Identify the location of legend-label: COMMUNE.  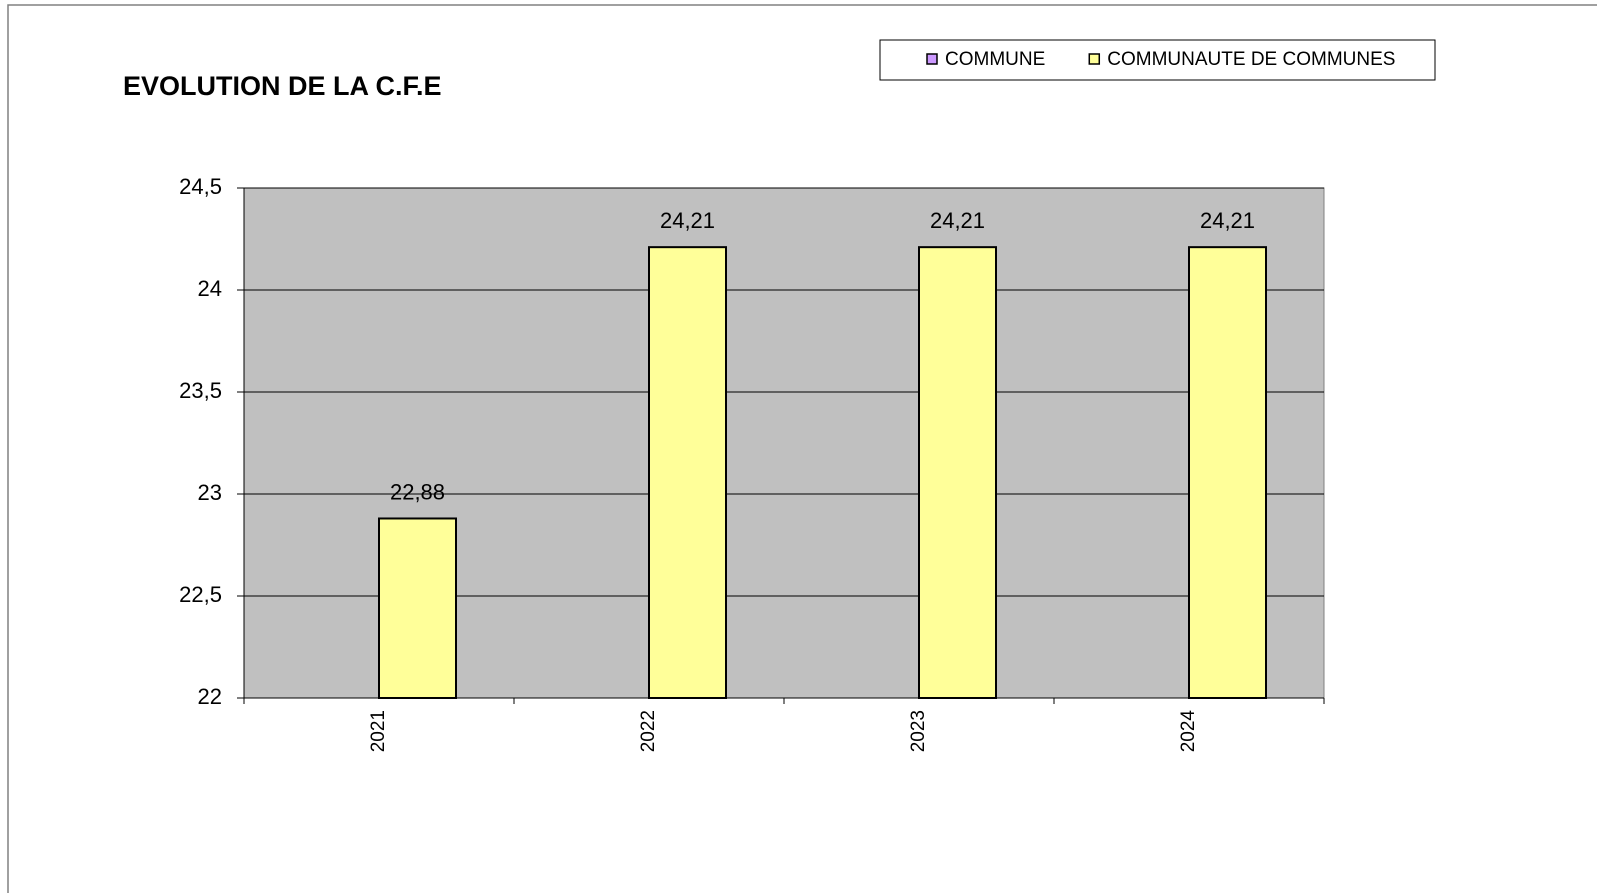
(995, 59).